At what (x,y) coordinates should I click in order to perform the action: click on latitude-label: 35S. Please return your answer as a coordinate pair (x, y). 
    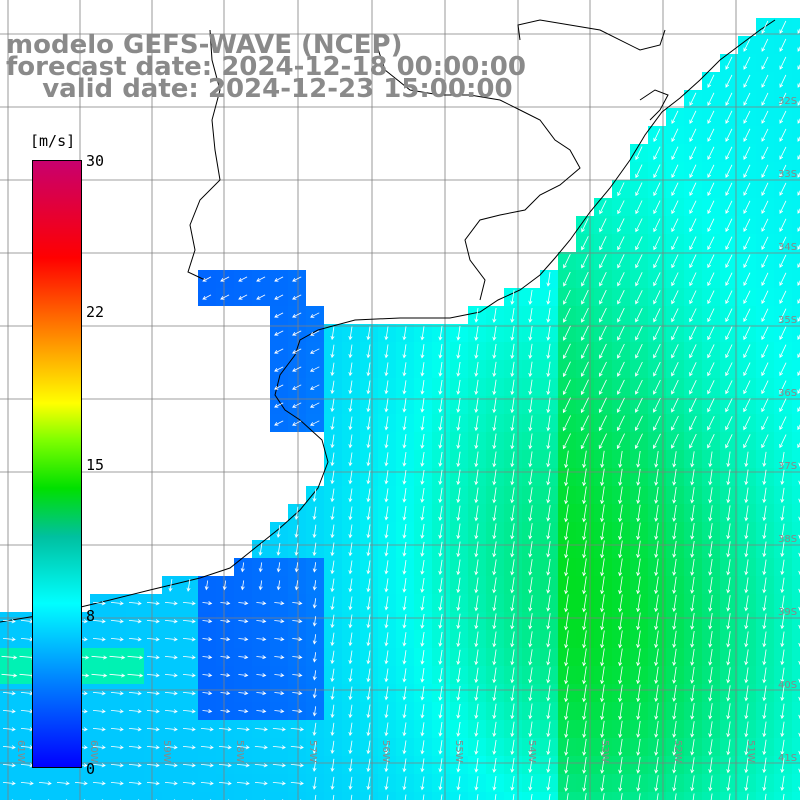
    Looking at the image, I should click on (787, 320).